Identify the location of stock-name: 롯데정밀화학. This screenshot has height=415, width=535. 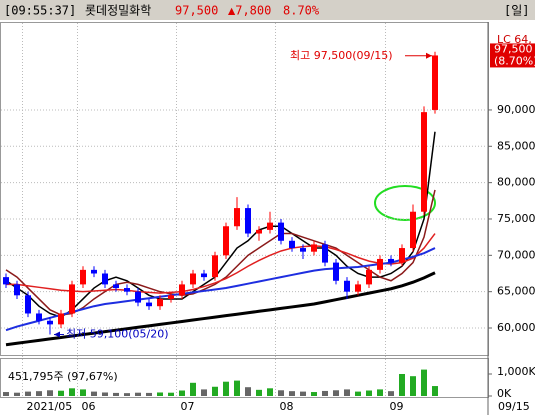
(118, 11).